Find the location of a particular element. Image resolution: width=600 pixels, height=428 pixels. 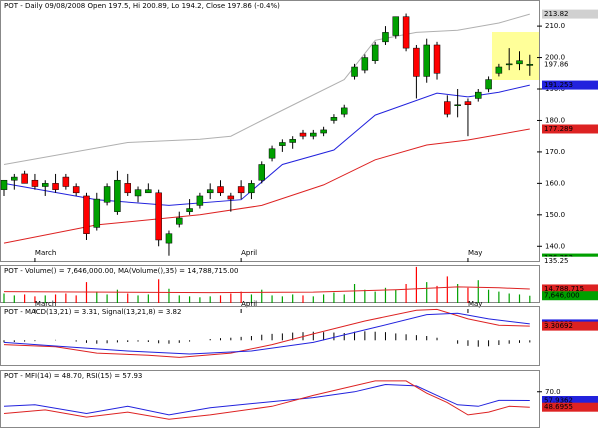

price-flag-label: 14,788,715 is located at coordinates (564, 289).